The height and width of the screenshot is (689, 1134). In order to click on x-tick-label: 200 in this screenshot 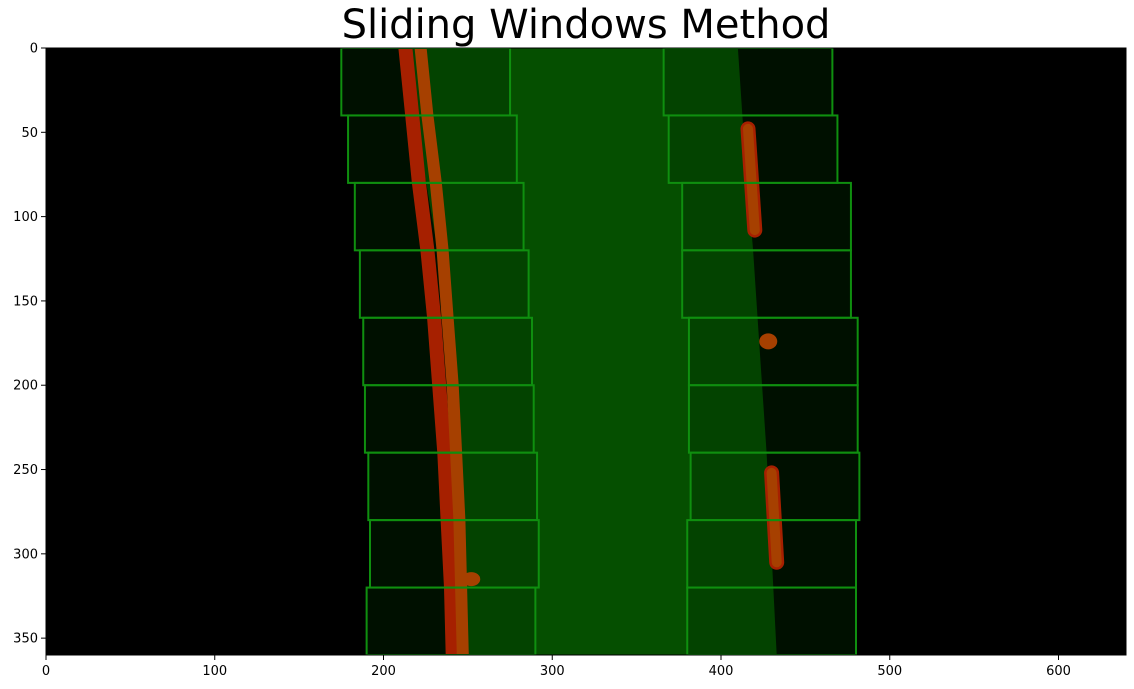, I will do `click(383, 671)`.